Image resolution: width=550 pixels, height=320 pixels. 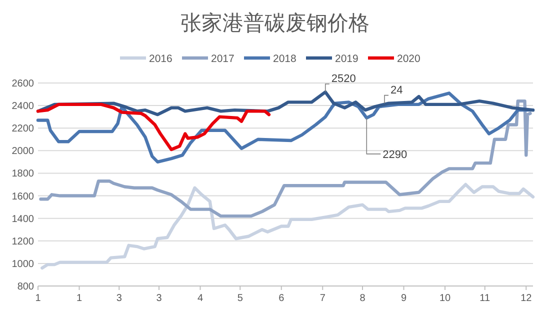 I want to click on chart-title: 张家港普碳废钢价格, so click(x=275, y=23).